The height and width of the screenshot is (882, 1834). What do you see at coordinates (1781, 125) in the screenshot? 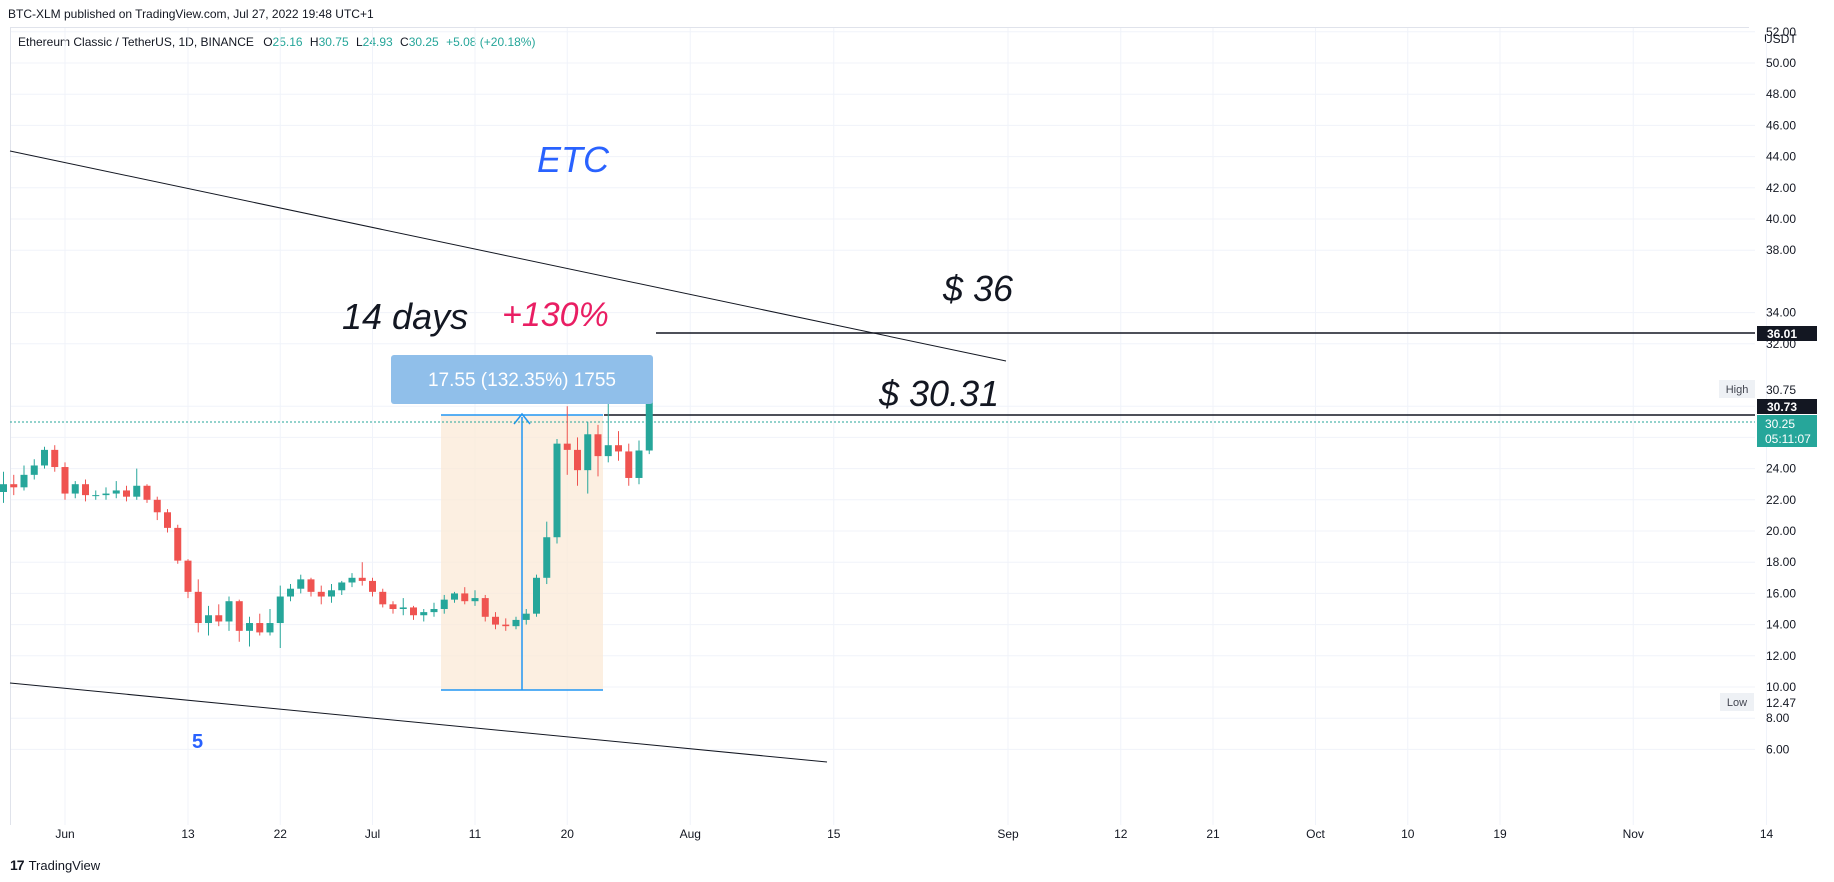
I see `y-tick-label: 46.00` at bounding box center [1781, 125].